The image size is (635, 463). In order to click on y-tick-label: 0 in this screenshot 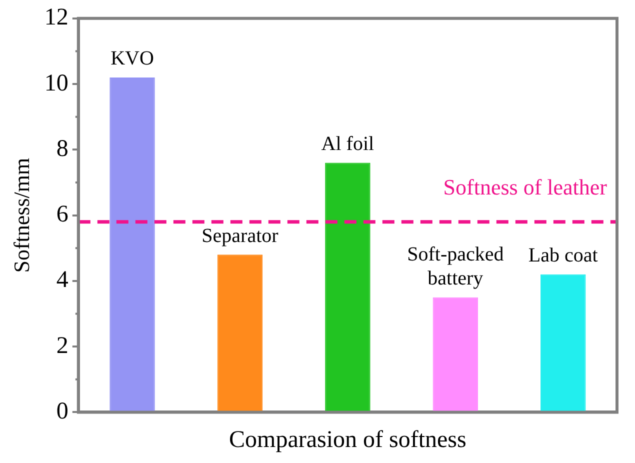, I will do `click(62, 411)`.